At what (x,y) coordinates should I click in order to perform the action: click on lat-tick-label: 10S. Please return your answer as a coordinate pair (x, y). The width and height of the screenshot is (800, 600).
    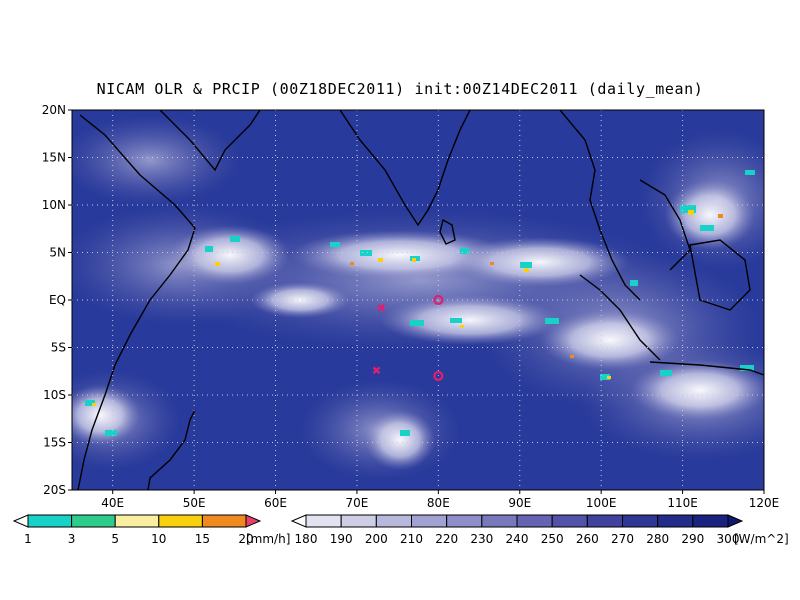
    Looking at the image, I should click on (54, 395).